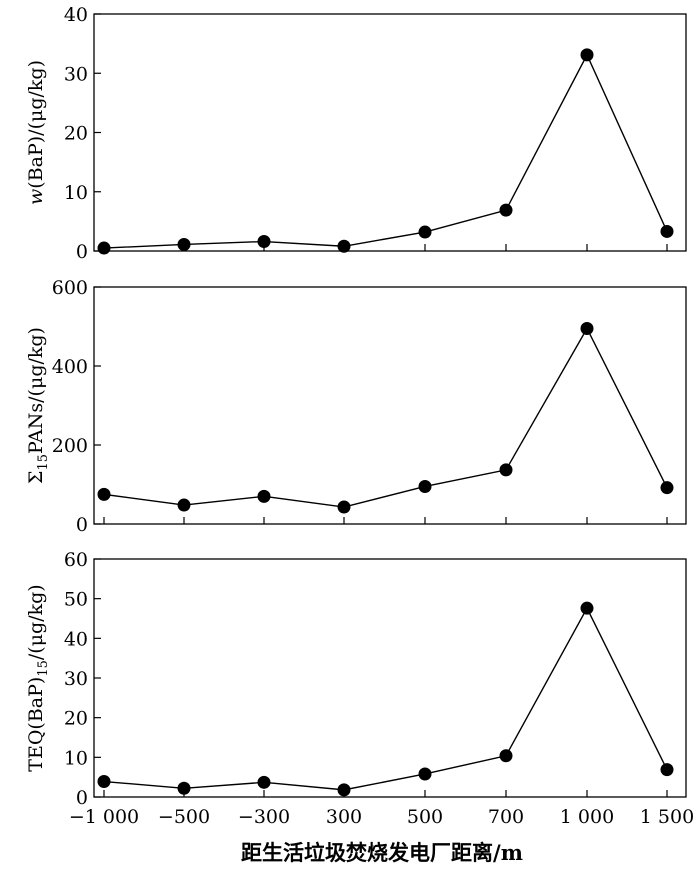 The height and width of the screenshot is (875, 700). What do you see at coordinates (587, 817) in the screenshot?
I see `x-tick-label: 1 000` at bounding box center [587, 817].